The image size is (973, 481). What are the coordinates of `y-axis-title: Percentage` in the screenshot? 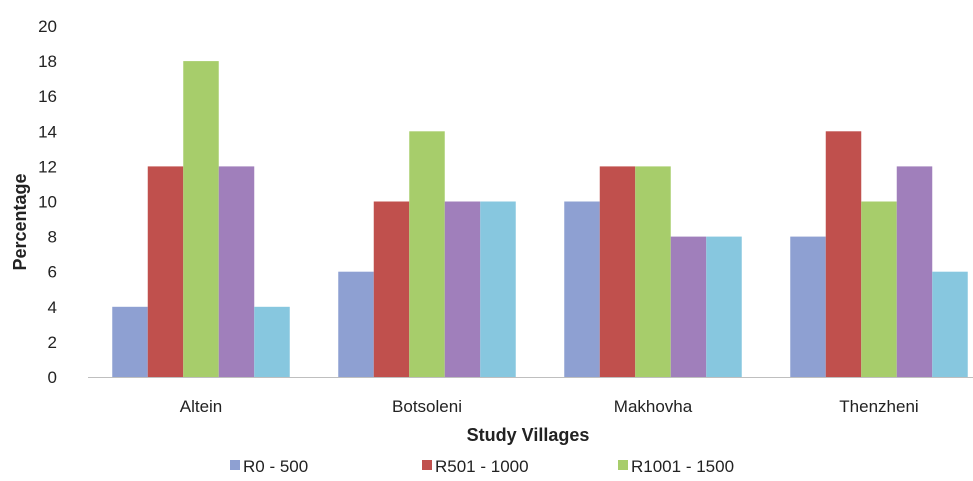 It's located at (20, 221).